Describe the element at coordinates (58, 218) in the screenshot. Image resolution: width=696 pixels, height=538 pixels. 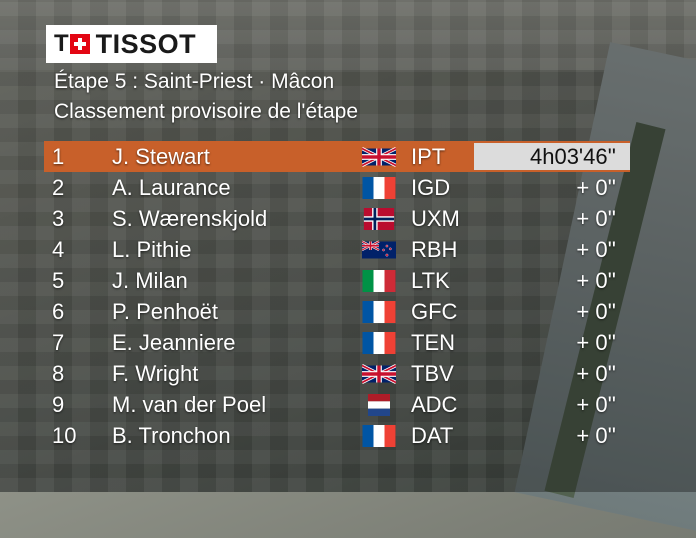
I see `rank: 3` at that location.